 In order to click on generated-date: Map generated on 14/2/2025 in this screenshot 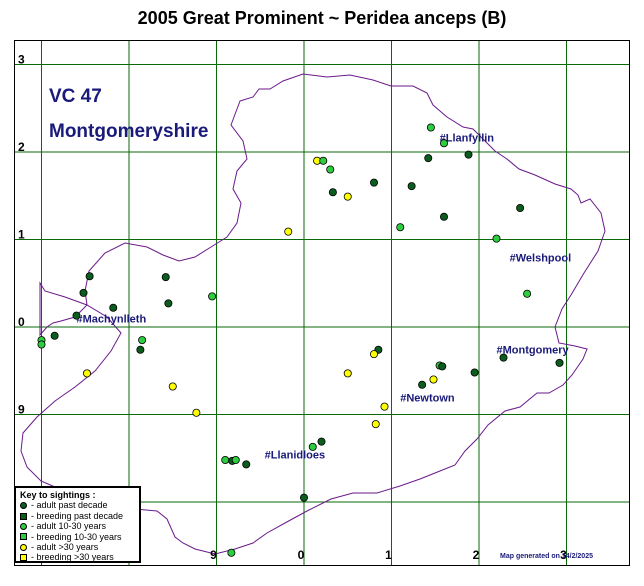, I will do `click(546, 556)`.